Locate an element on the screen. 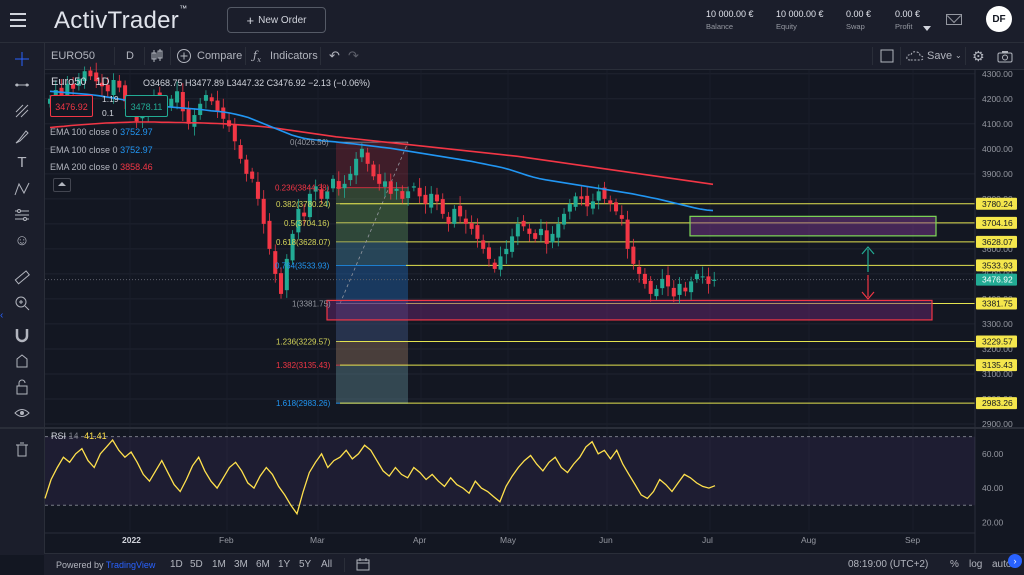 The height and width of the screenshot is (575, 1024). collapse-toolbar-icon: ‹ is located at coordinates (2, 315).